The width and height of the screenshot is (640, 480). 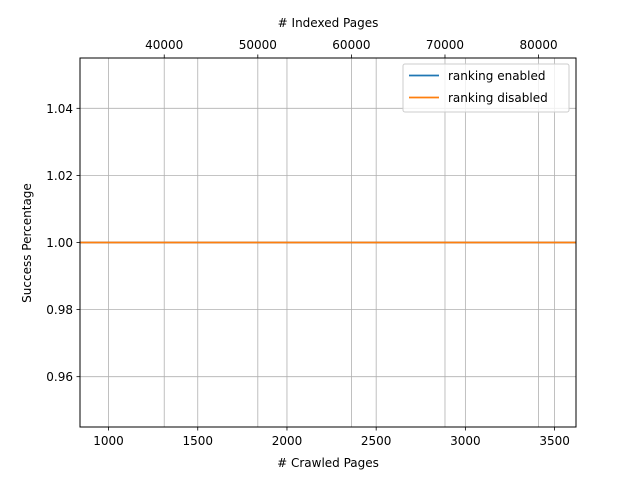 I want to click on x-tick-label: 2500, so click(x=376, y=441).